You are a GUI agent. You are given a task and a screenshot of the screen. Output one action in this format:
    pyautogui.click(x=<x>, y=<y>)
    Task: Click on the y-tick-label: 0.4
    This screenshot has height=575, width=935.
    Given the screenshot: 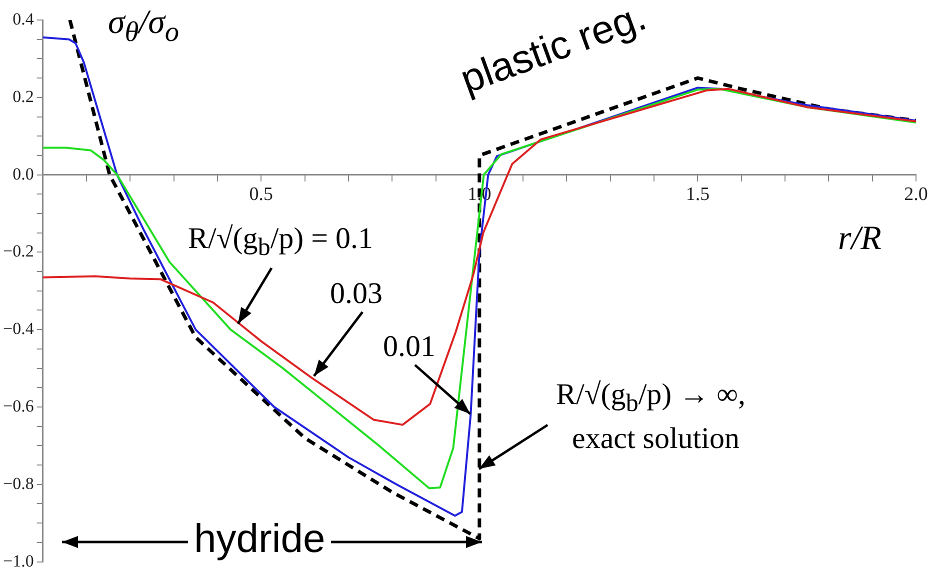 What is the action you would take?
    pyautogui.click(x=23, y=18)
    